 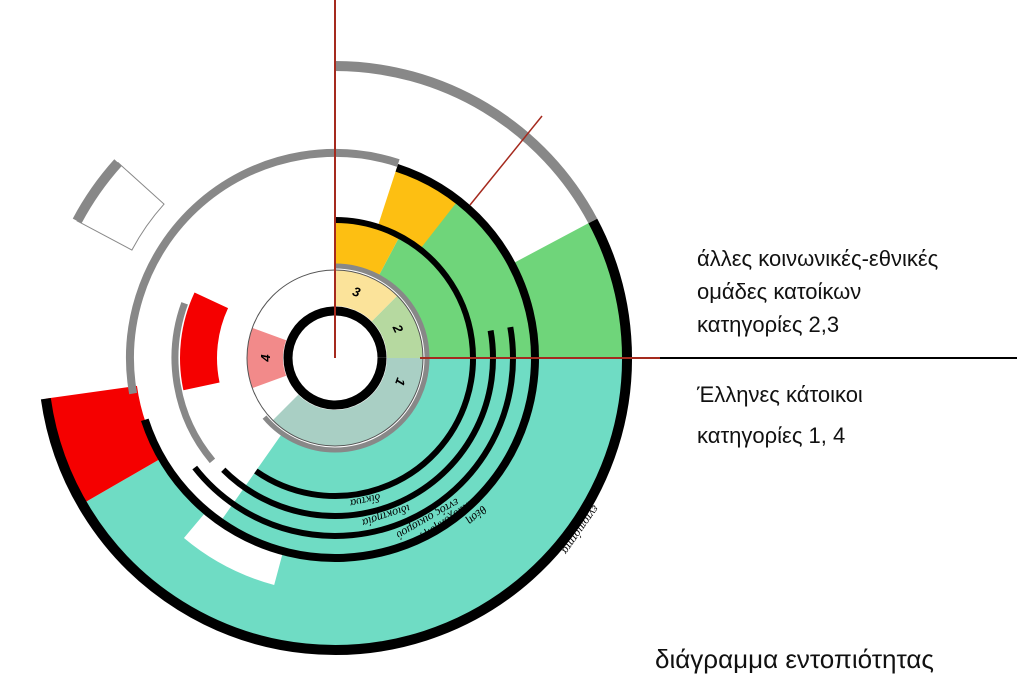 What do you see at coordinates (771, 435) in the screenshot?
I see `legend-text: κατηγορίες 1, 4` at bounding box center [771, 435].